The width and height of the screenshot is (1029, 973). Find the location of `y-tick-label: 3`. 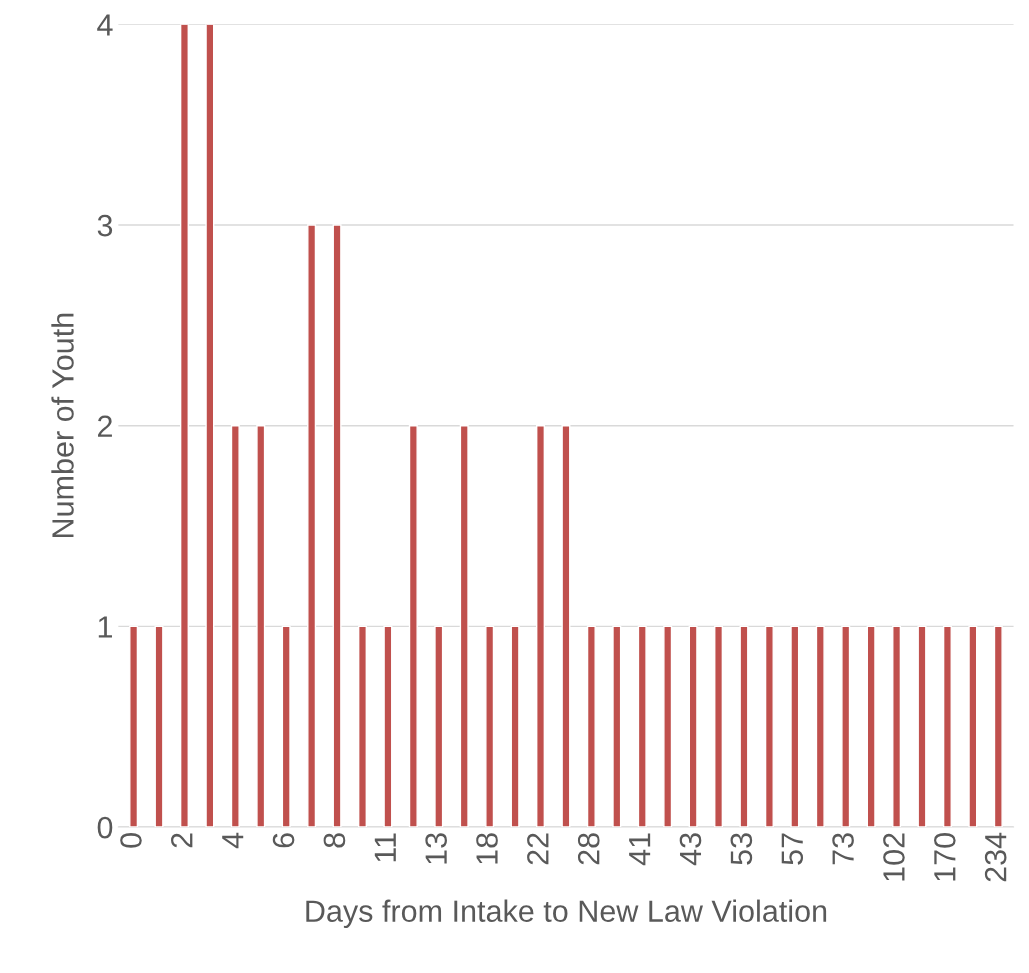

y-tick-label: 3 is located at coordinates (105, 225).